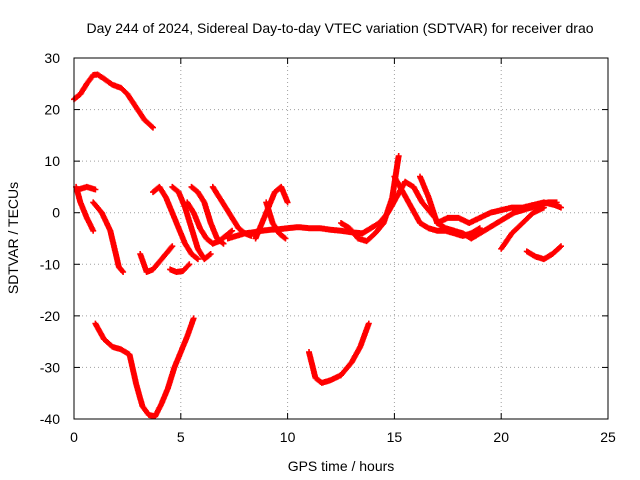 The image size is (640, 480). Describe the element at coordinates (50, 367) in the screenshot. I see `y-tick-label: -30` at that location.